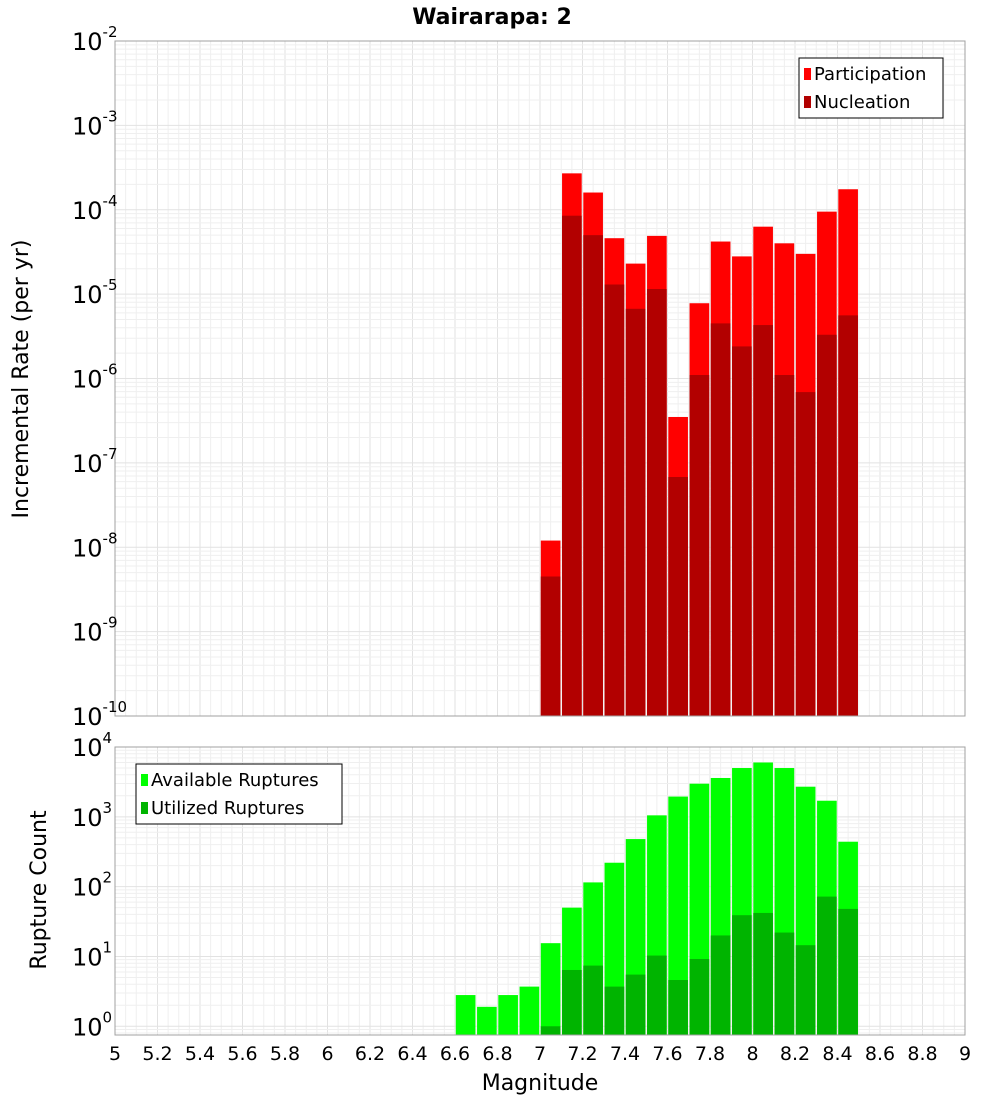 This screenshot has height=1104, width=1000. I want to click on x-tick-label: 7, so click(540, 1054).